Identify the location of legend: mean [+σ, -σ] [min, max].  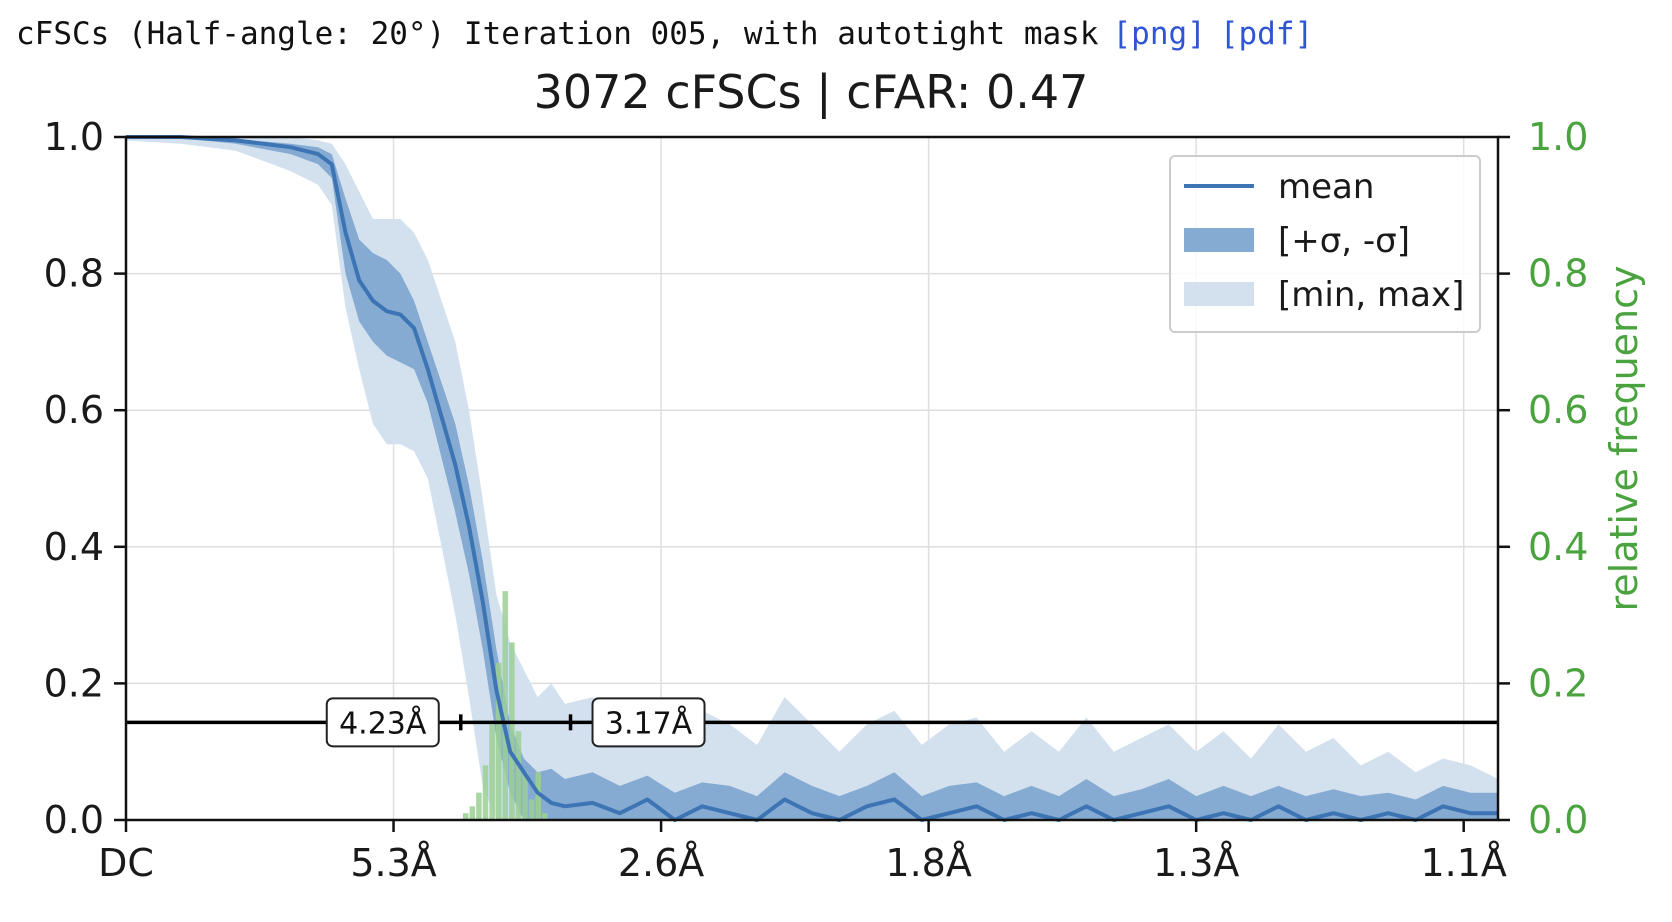
(1325, 244).